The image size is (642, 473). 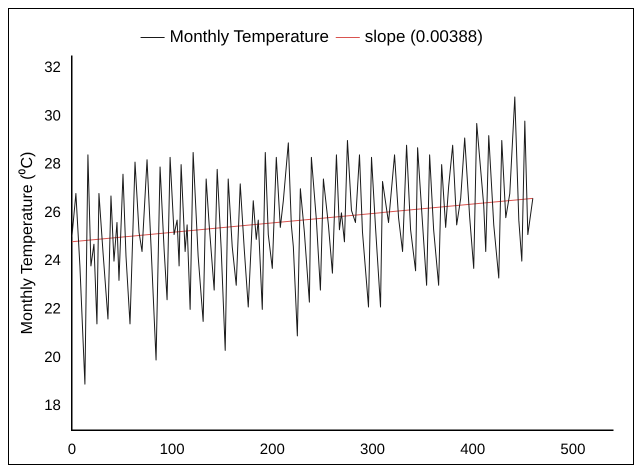 I want to click on y-tick-label: 26, so click(x=52, y=212).